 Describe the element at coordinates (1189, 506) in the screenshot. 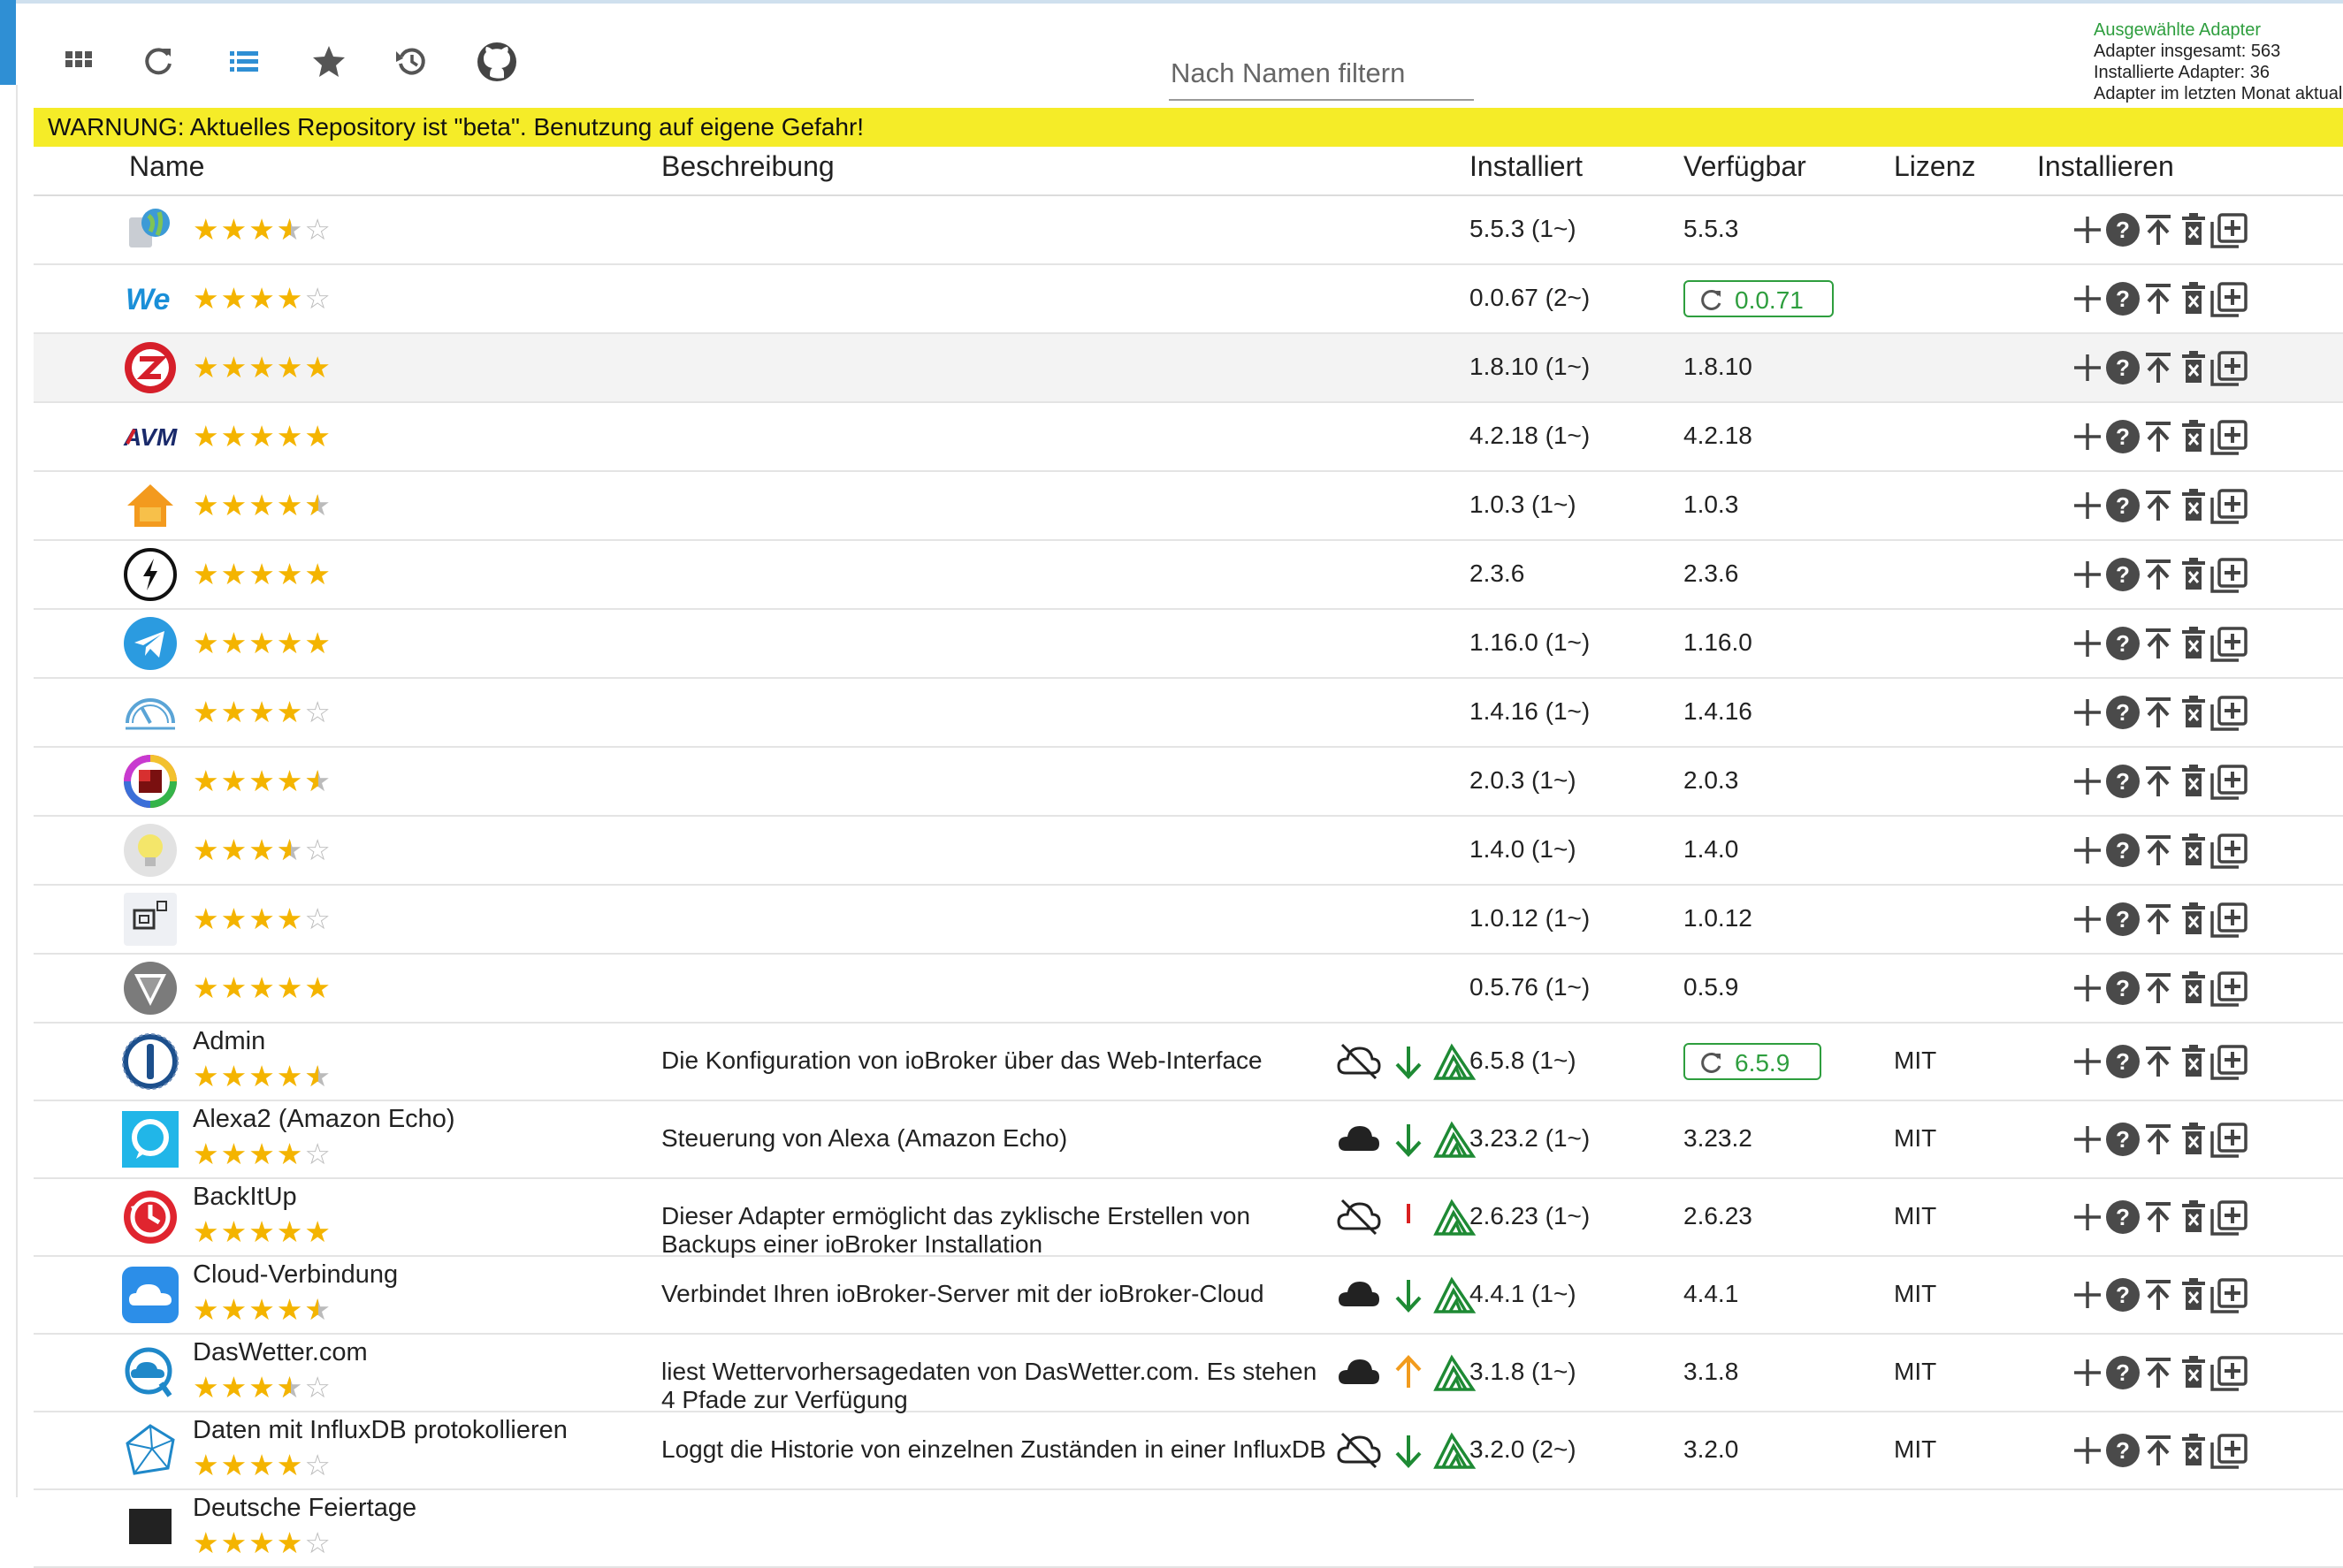

I see `table-row: ★★★★★1.0.3 (1~)1.0.3?` at that location.